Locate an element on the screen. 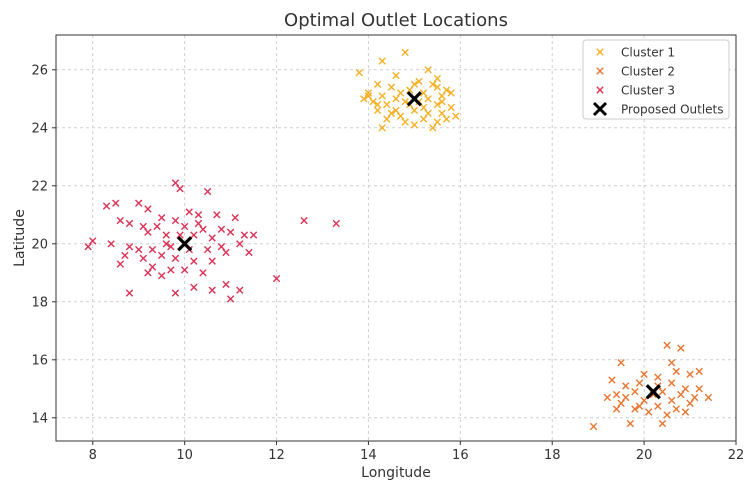 Image resolution: width=754 pixels, height=499 pixels. x-tick-label: 18 is located at coordinates (552, 455).